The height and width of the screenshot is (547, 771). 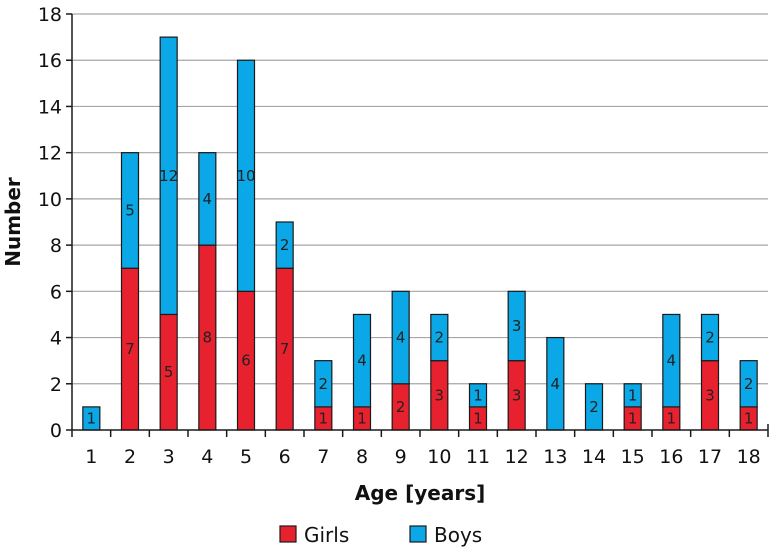 What do you see at coordinates (285, 349) in the screenshot?
I see `data-label-girls-6: 7` at bounding box center [285, 349].